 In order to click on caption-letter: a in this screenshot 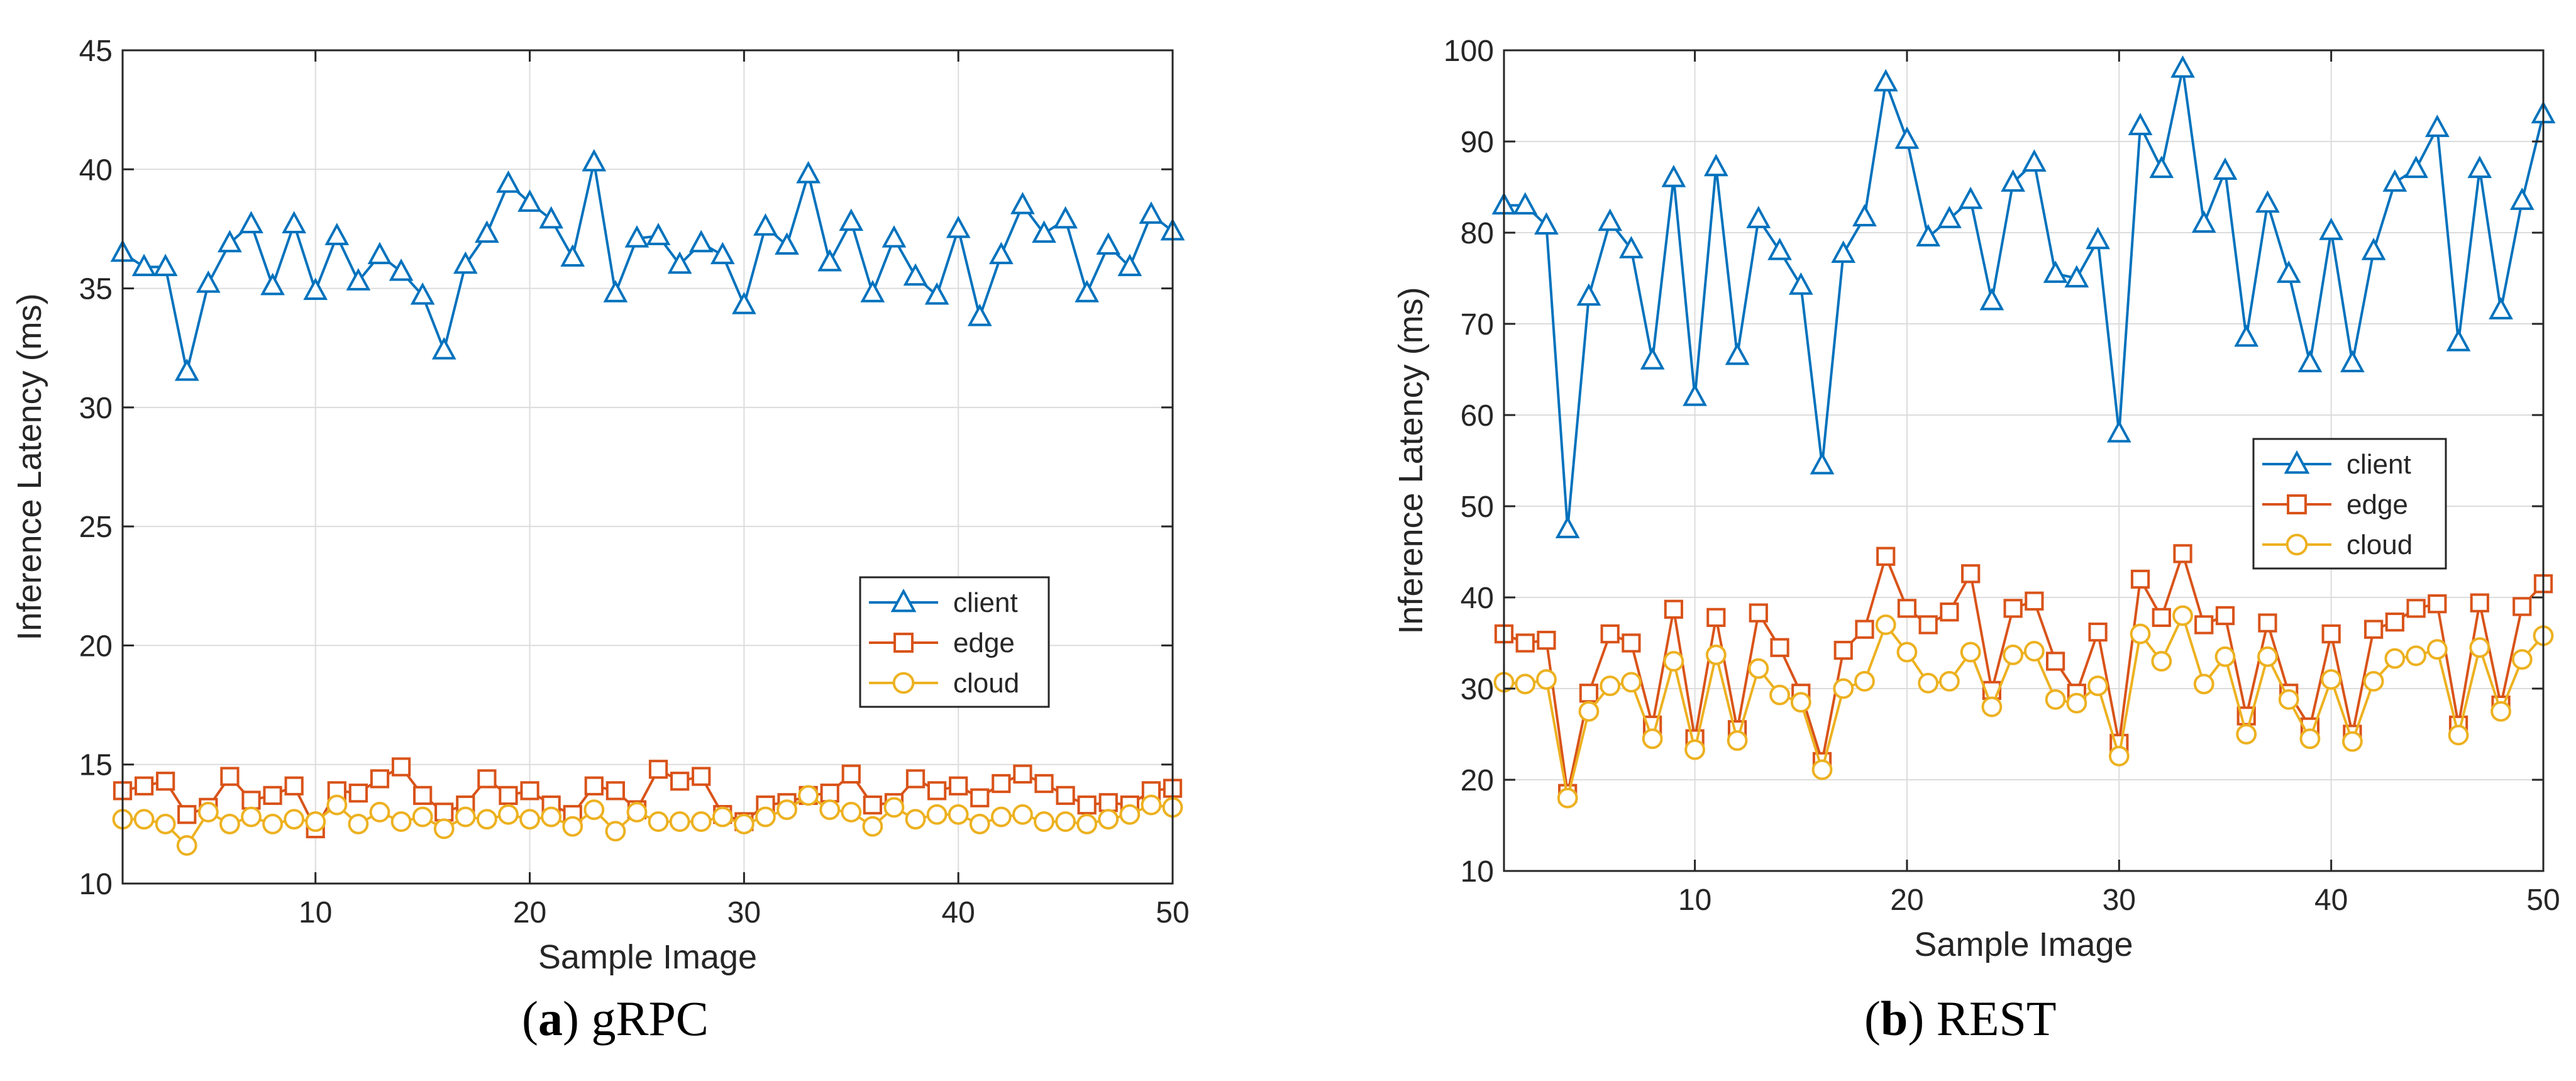, I will do `click(550, 1019)`.